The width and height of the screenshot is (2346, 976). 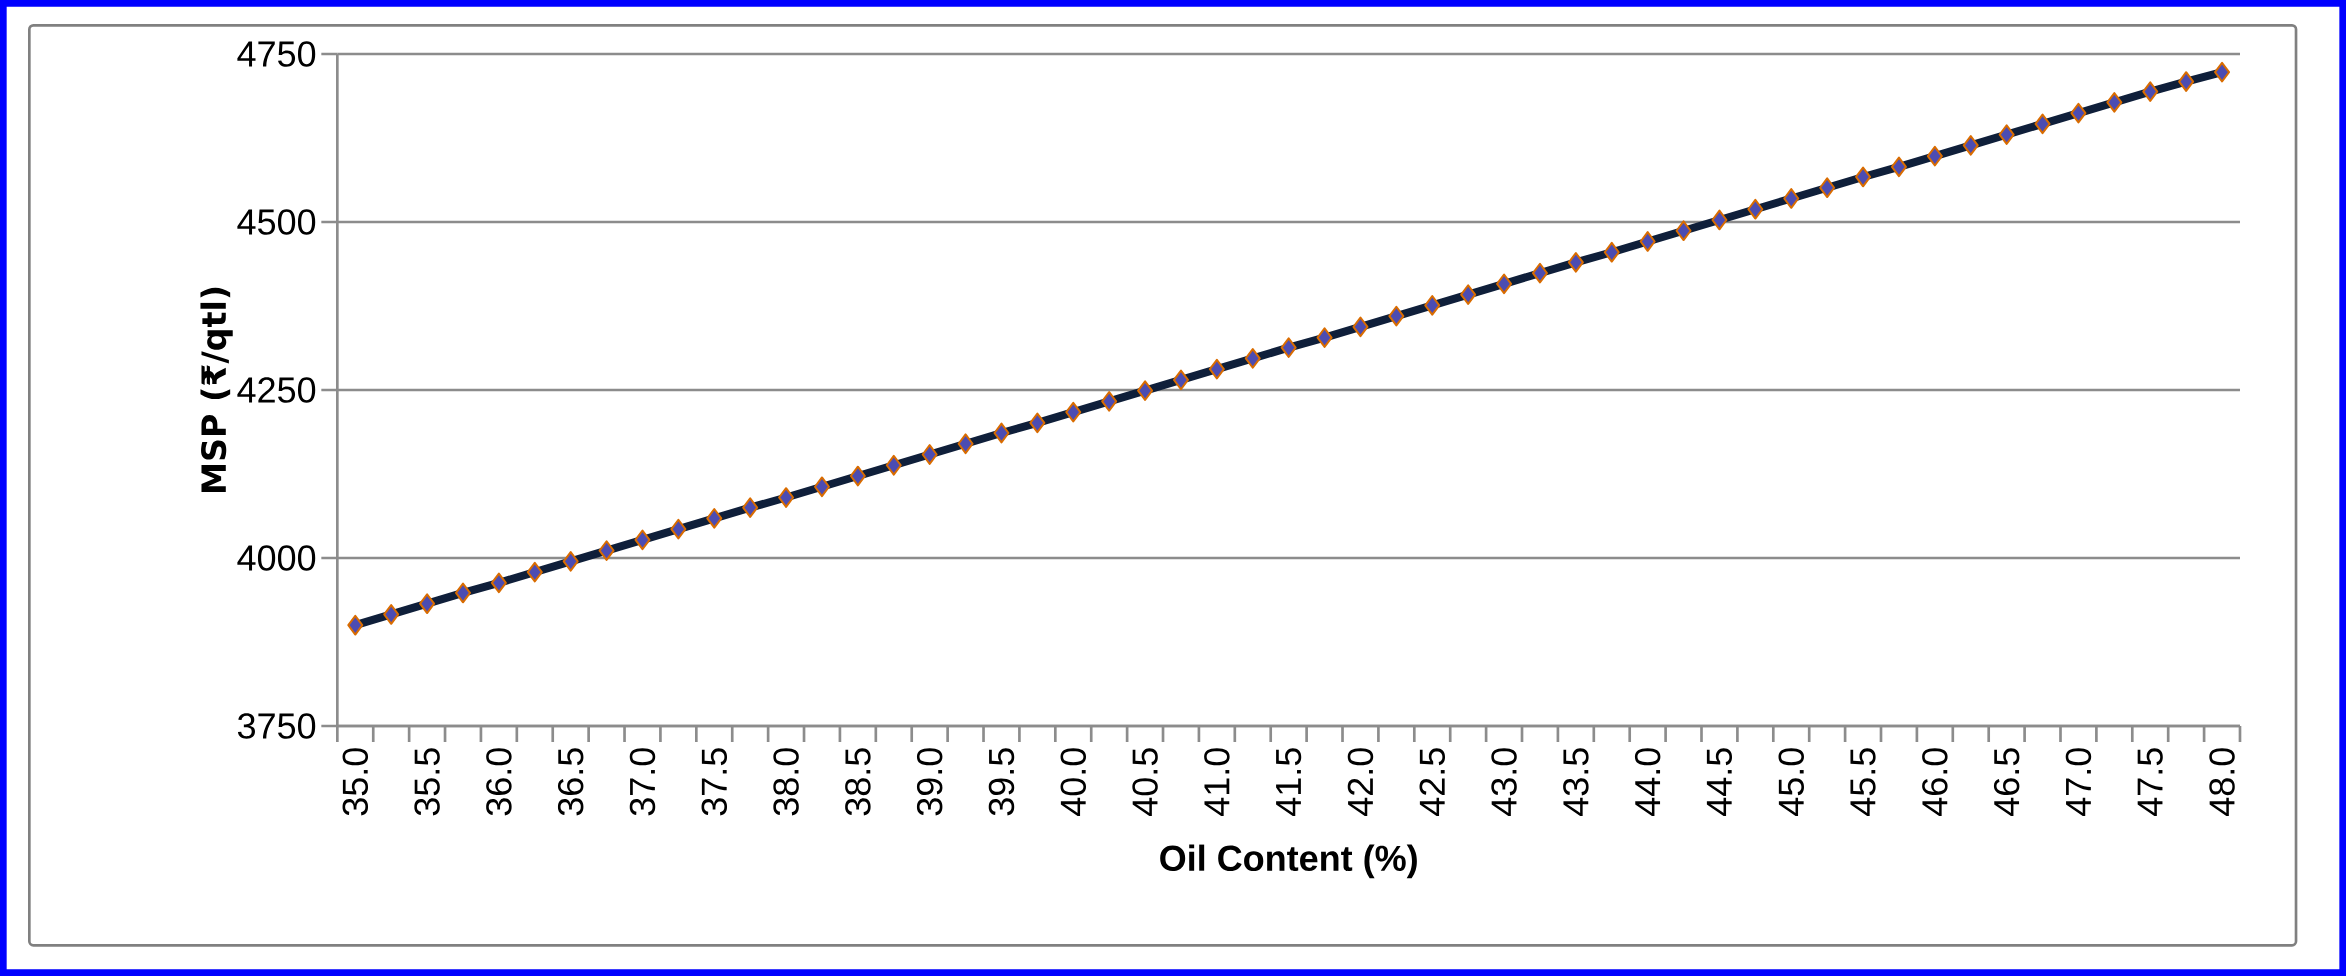 I want to click on x-tick-label: 47.5, so click(x=2150, y=782).